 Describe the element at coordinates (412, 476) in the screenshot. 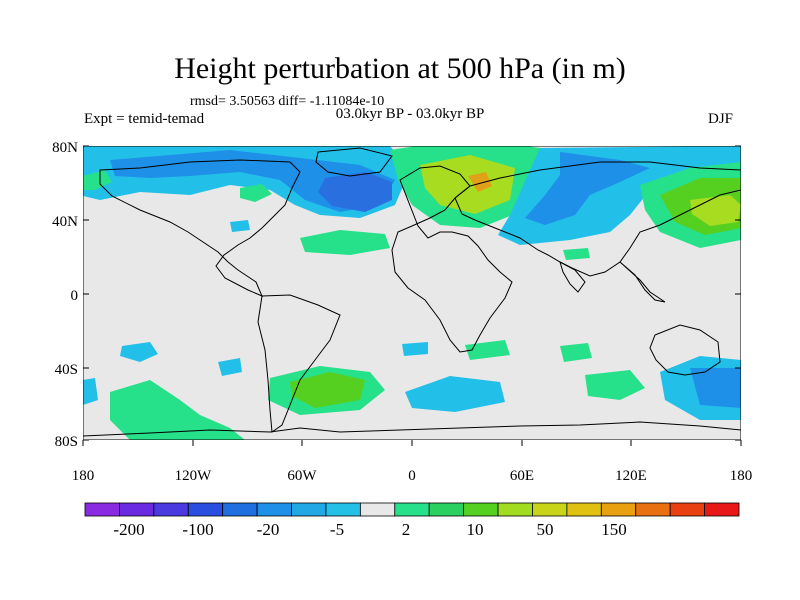

I see `lon-label: 0` at that location.